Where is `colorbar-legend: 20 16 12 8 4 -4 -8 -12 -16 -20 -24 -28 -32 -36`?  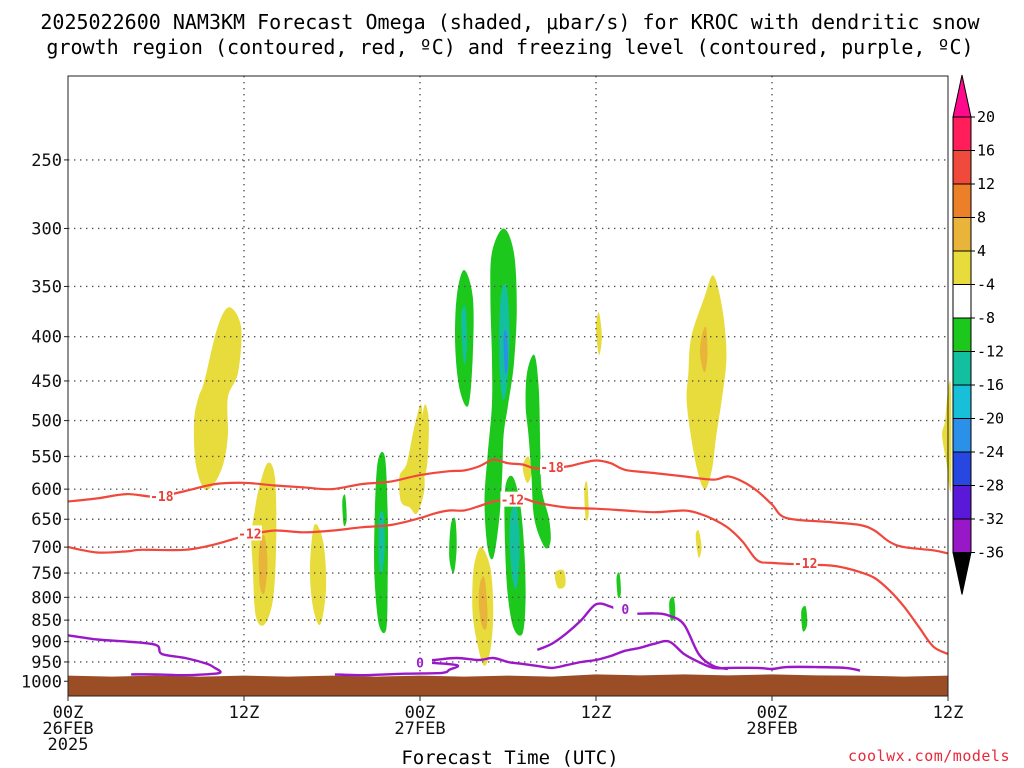 colorbar-legend: 20 16 12 8 4 -4 -8 -12 -16 -20 -24 -28 -32 -36 is located at coordinates (978, 334).